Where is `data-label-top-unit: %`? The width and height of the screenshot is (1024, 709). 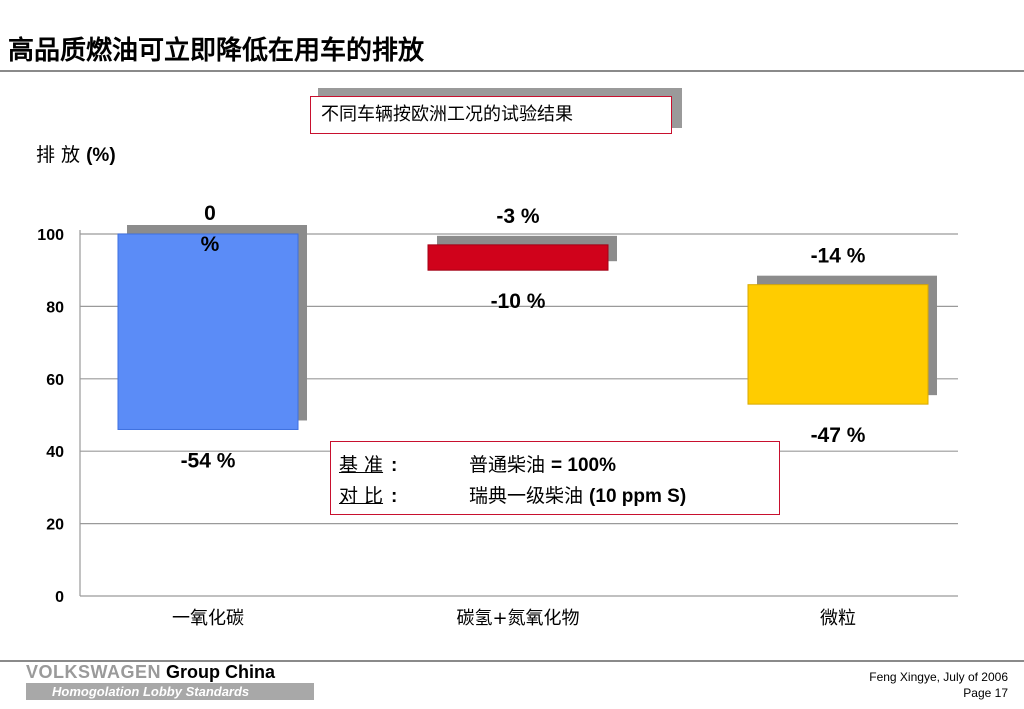
data-label-top-unit: % is located at coordinates (210, 244).